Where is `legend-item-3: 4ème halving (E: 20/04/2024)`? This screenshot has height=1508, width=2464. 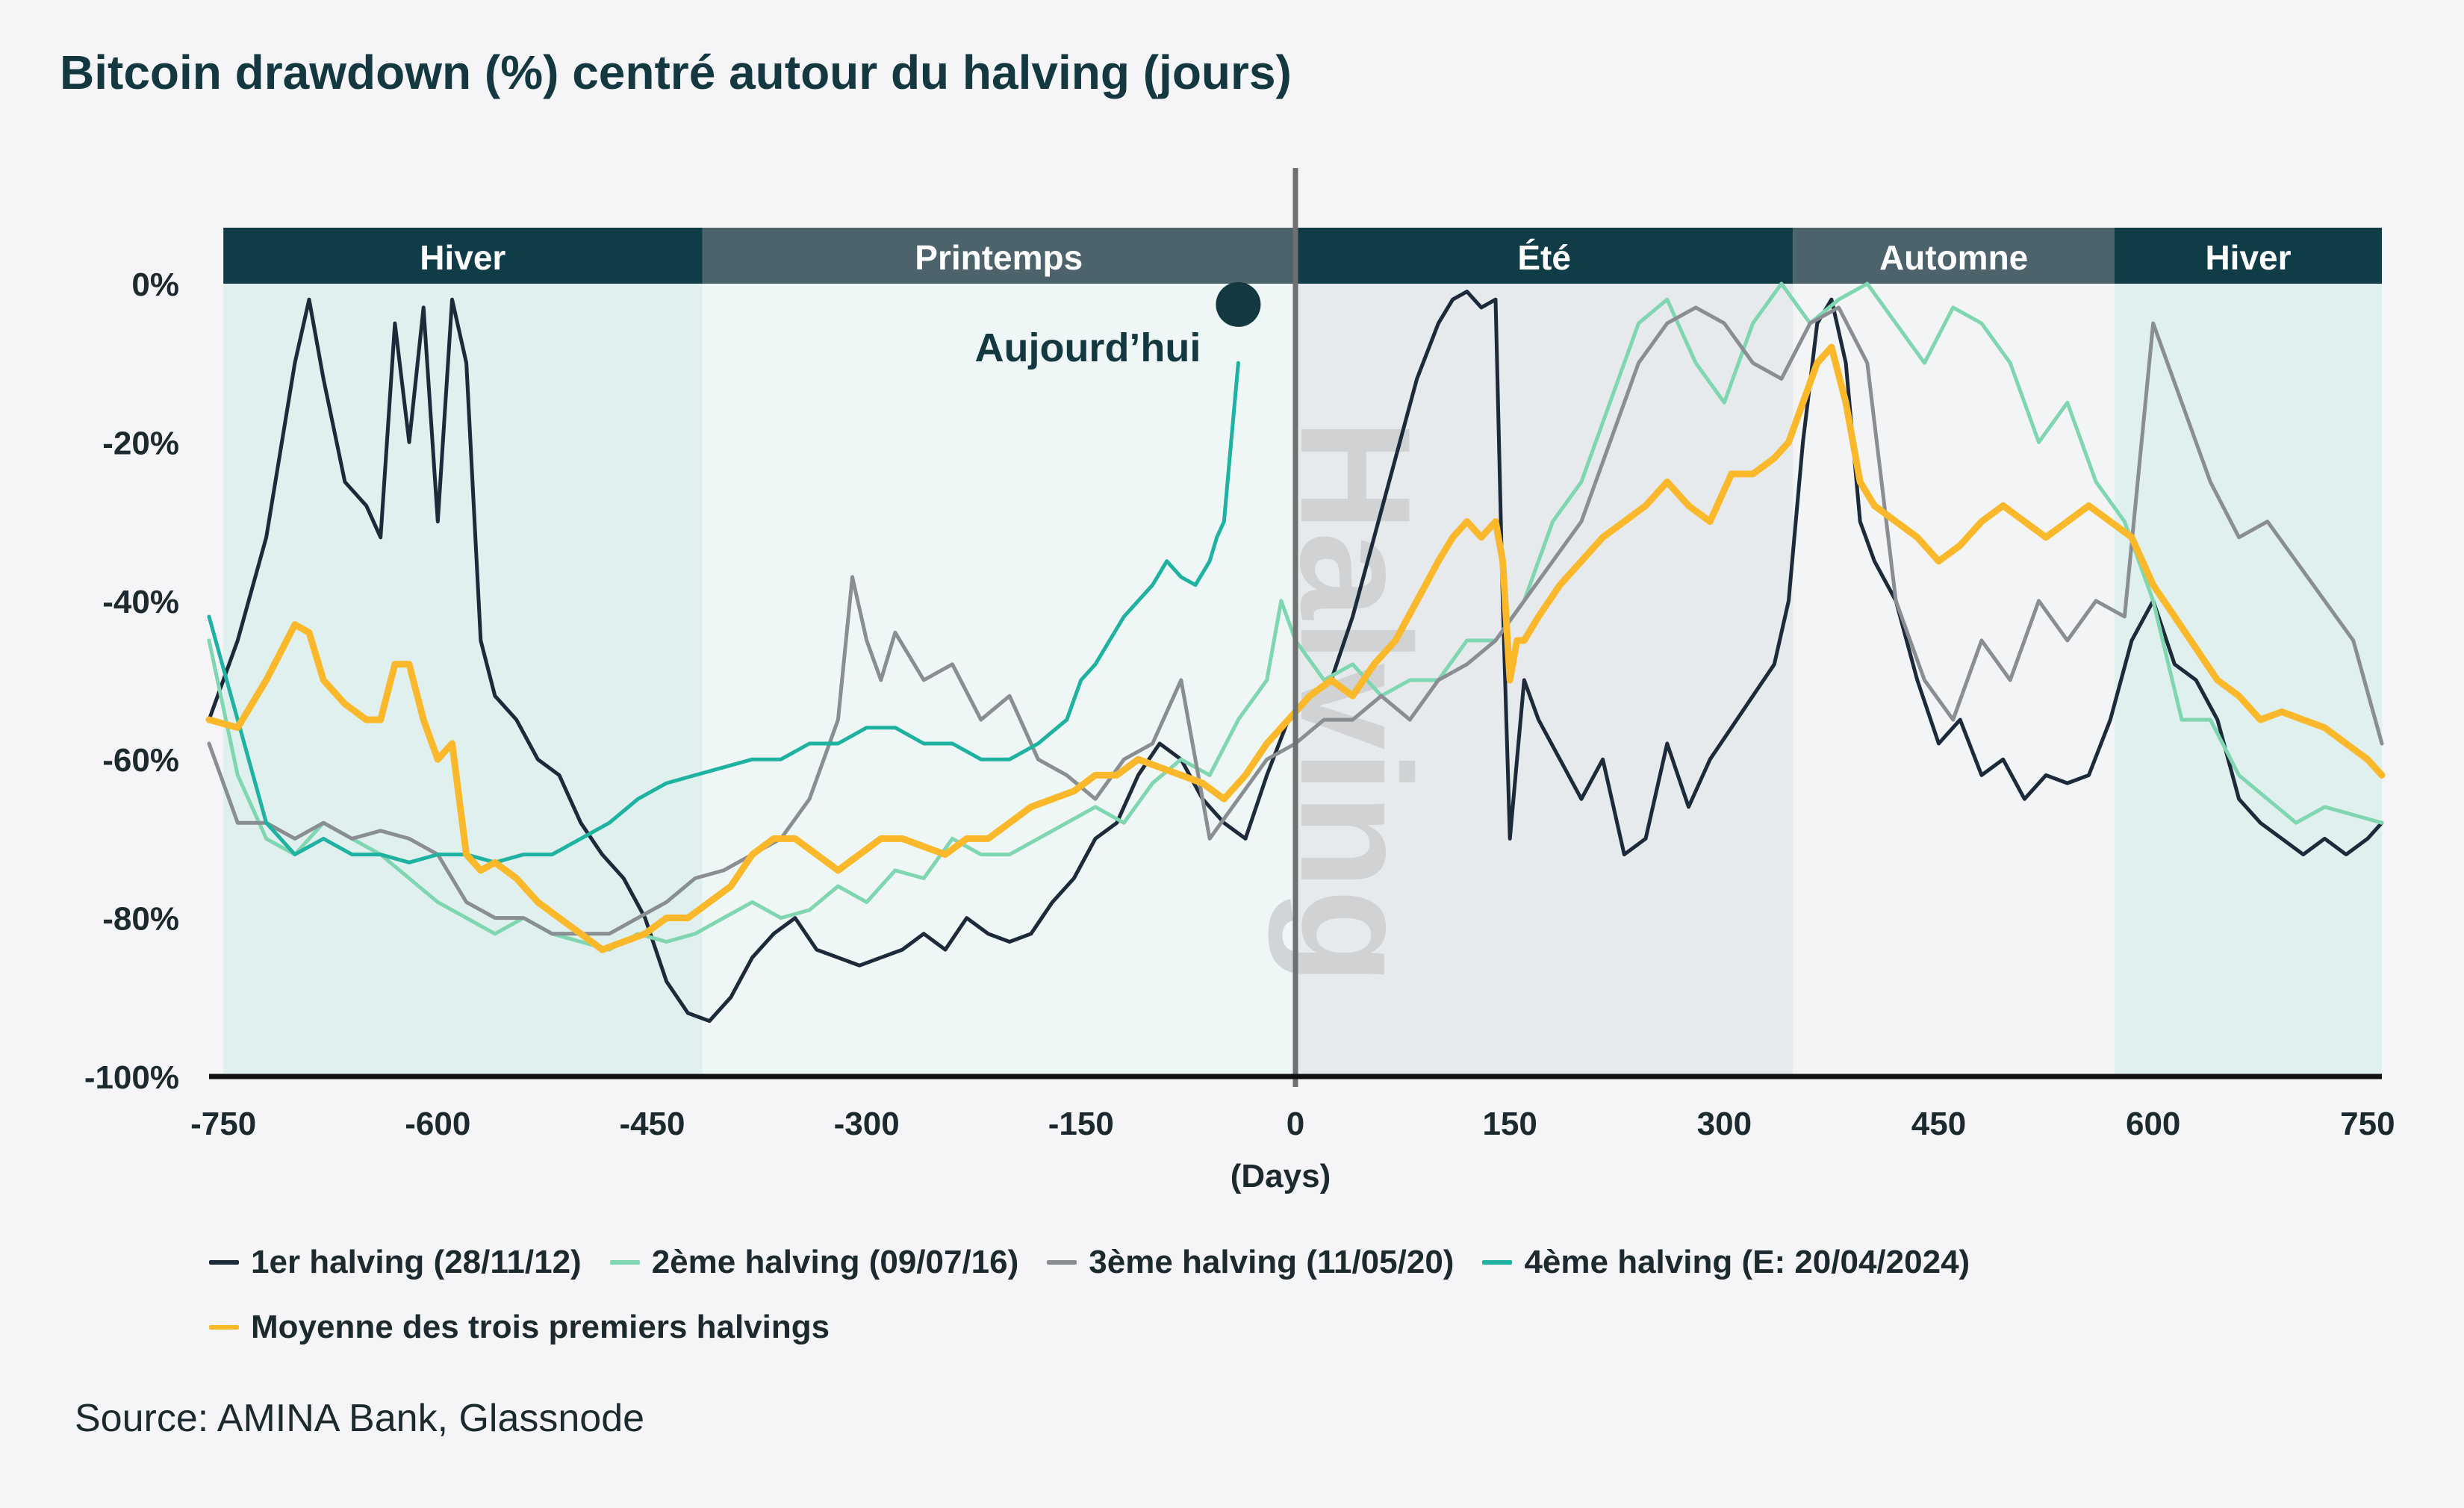 legend-item-3: 4ème halving (E: 20/04/2024) is located at coordinates (1726, 1262).